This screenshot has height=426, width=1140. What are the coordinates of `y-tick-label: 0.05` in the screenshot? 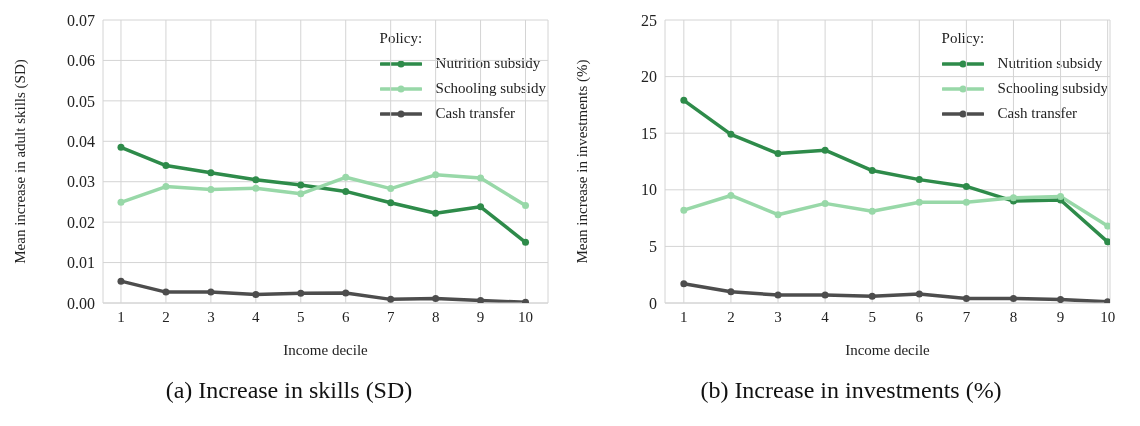 It's located at (81, 101).